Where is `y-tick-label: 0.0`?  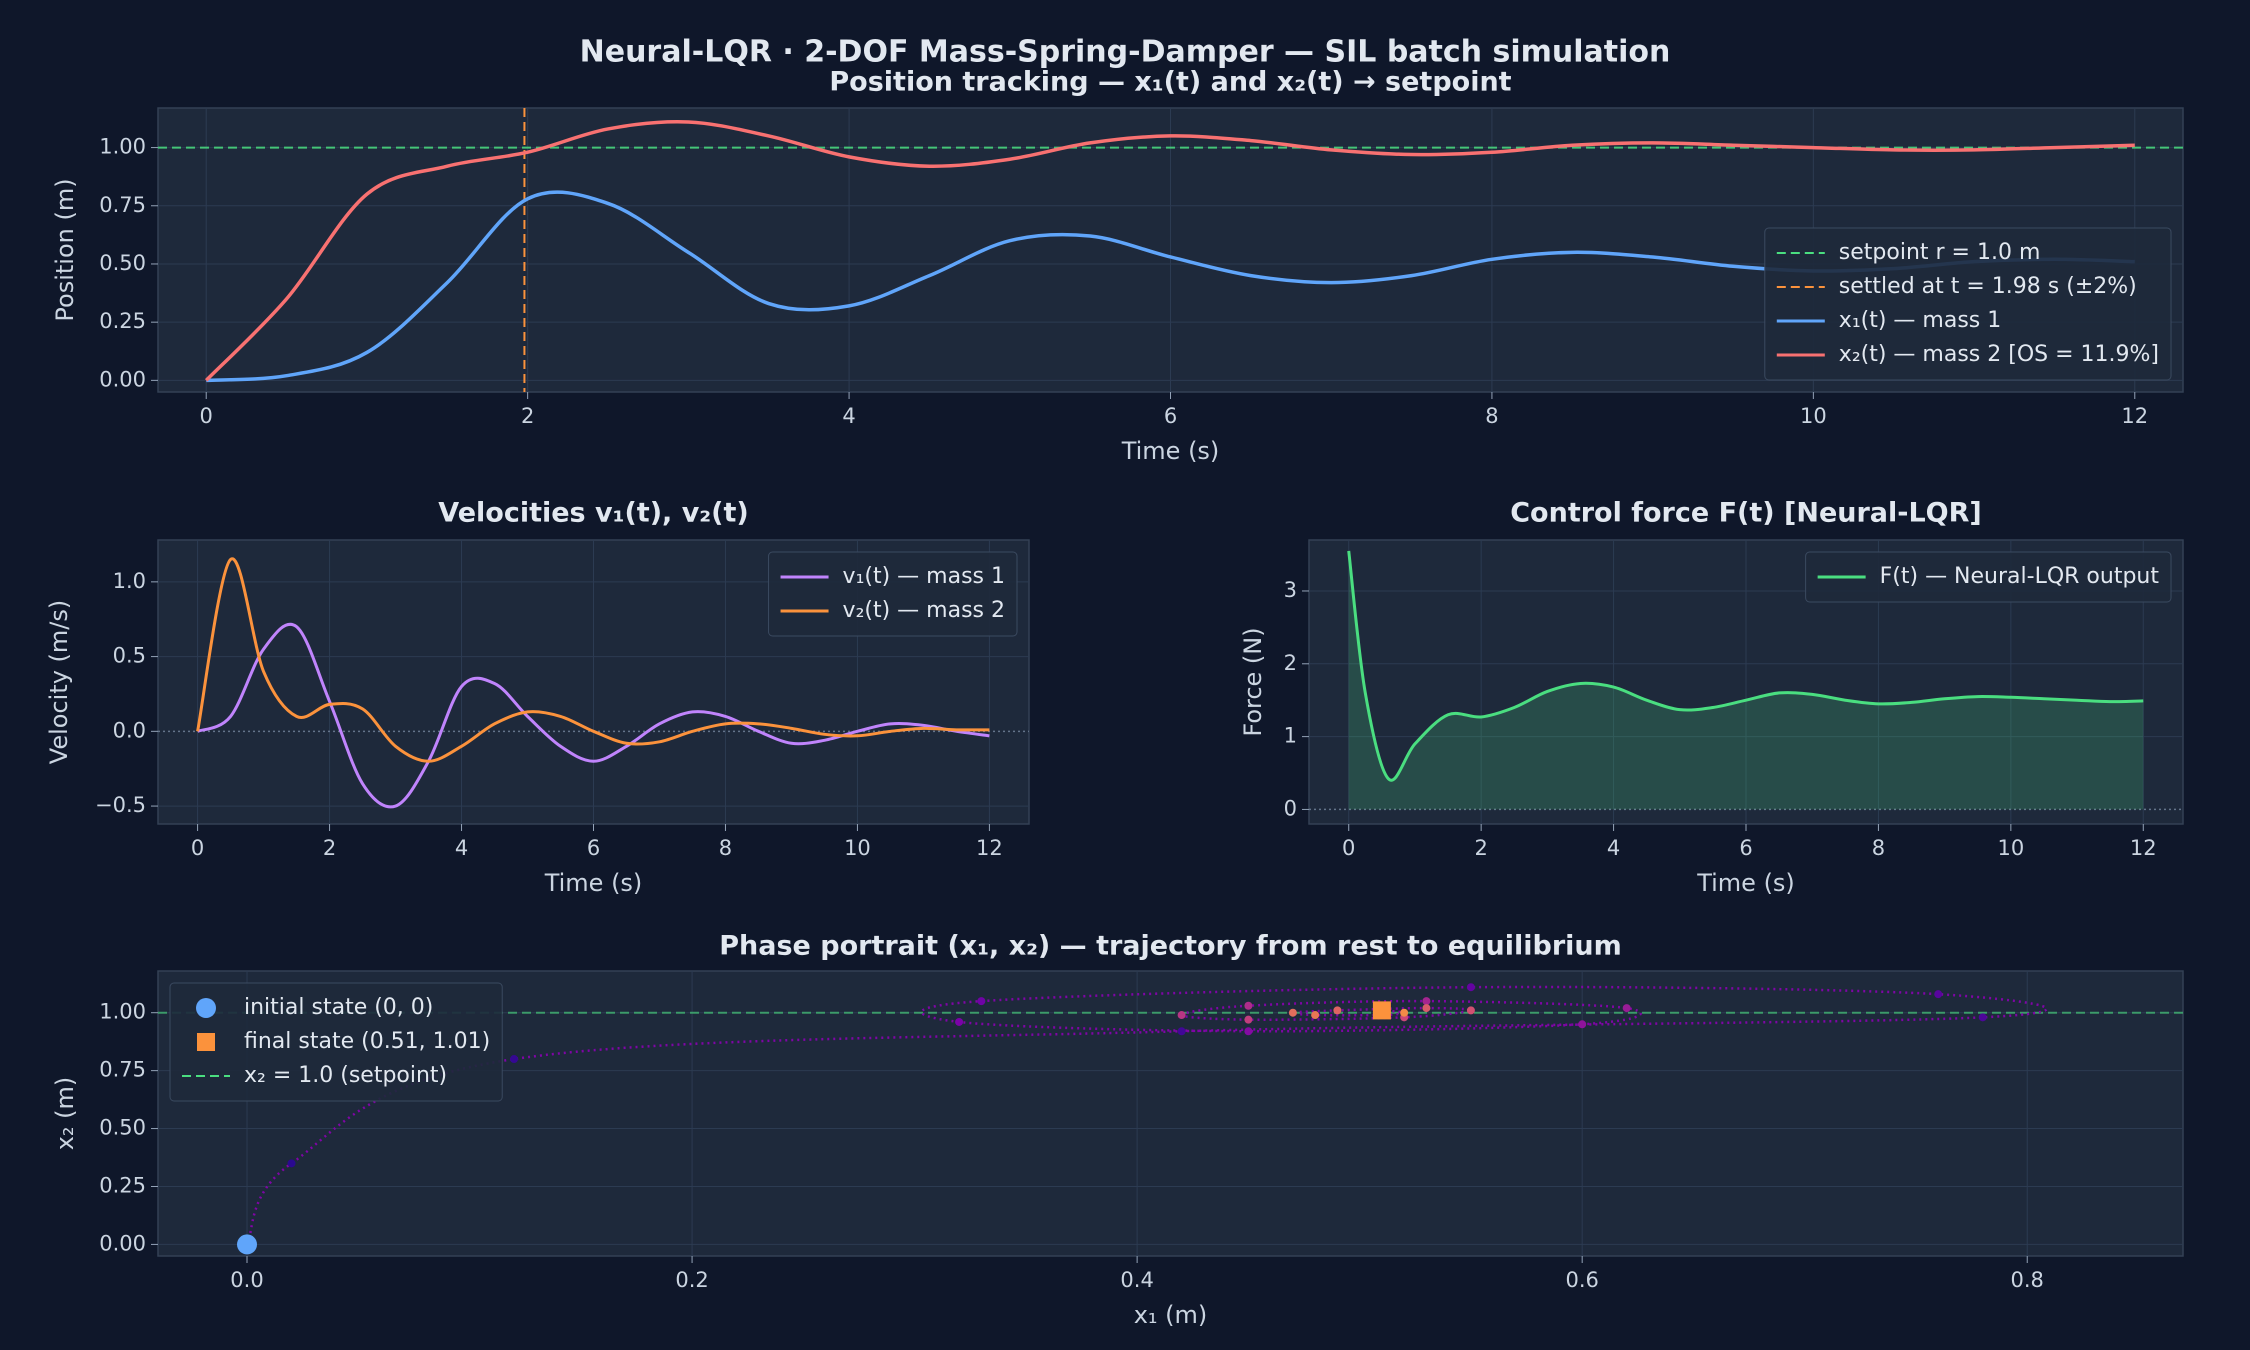
y-tick-label: 0.0 is located at coordinates (129, 730).